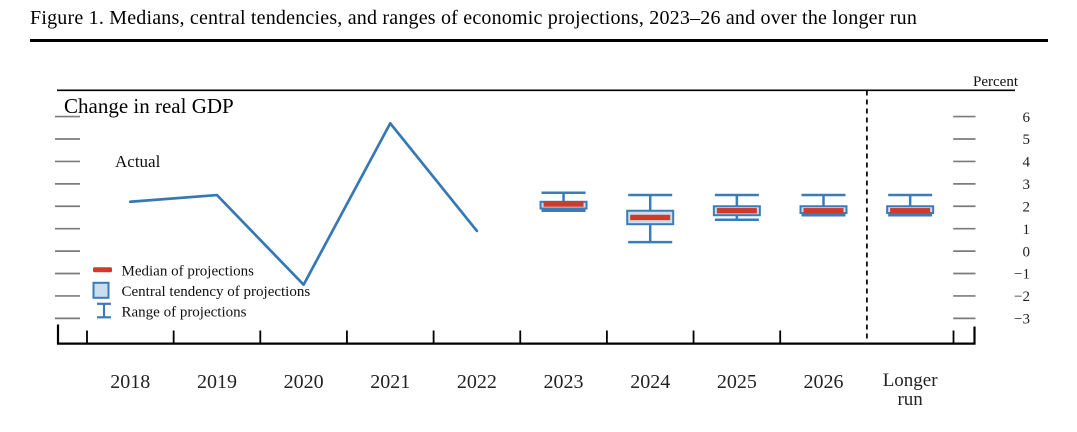  What do you see at coordinates (1022, 275) in the screenshot?
I see `y-tick-label: −1` at bounding box center [1022, 275].